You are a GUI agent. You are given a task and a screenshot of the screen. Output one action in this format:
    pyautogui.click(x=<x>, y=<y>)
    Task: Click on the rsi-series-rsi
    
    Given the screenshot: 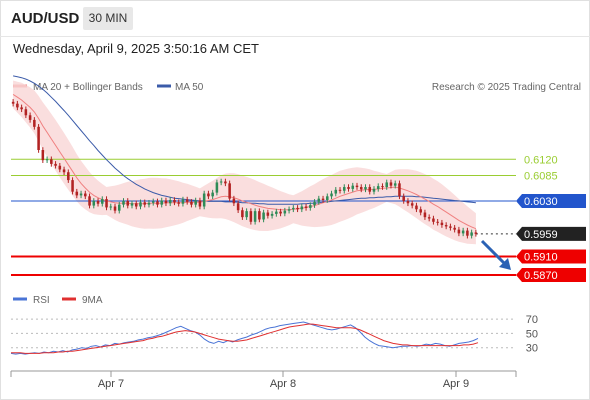 What is the action you would take?
    pyautogui.click(x=244, y=338)
    